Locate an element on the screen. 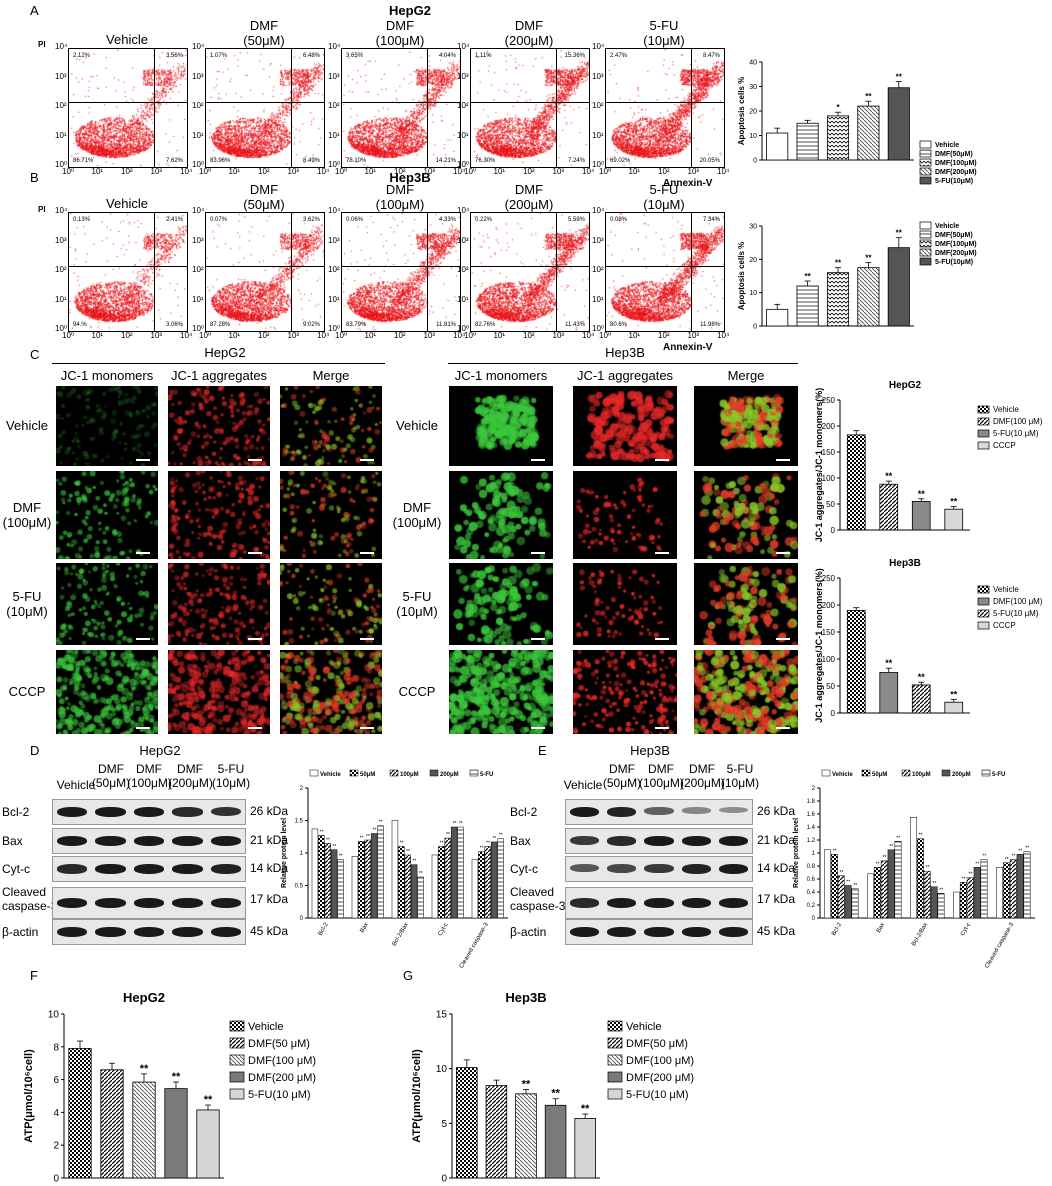 Image resolution: width=1052 pixels, height=1186 pixels. legend-label: Vehicle is located at coordinates (842, 775).